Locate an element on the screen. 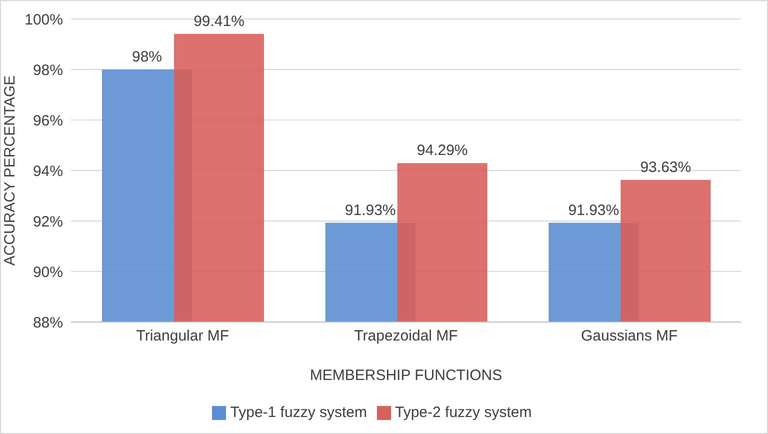  data-label: 98% is located at coordinates (147, 57).